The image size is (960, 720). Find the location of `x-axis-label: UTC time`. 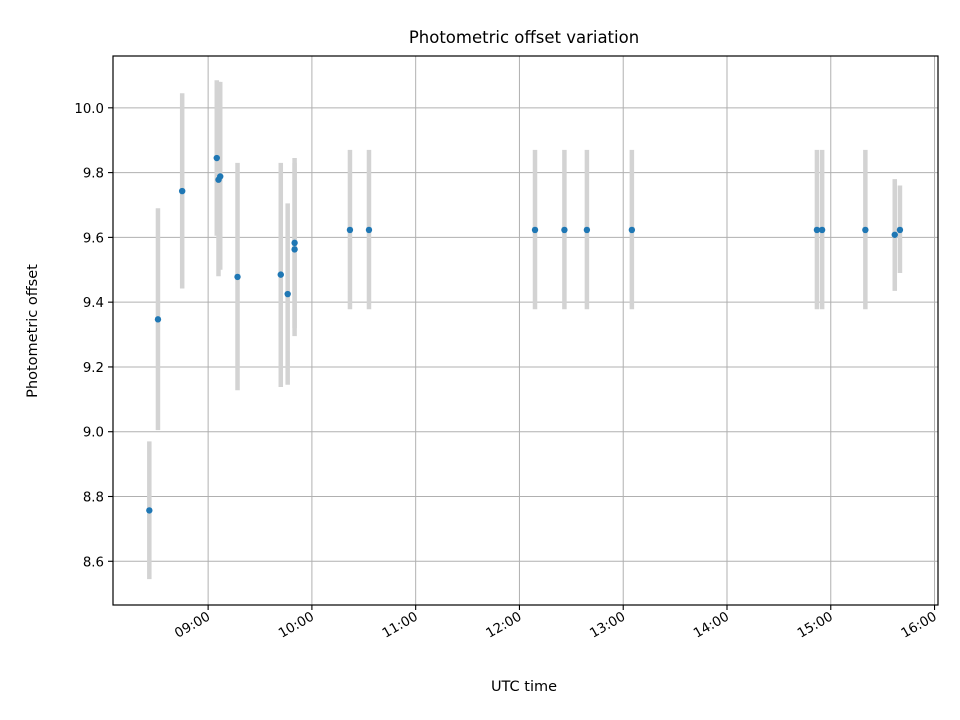

x-axis-label: UTC time is located at coordinates (524, 687).